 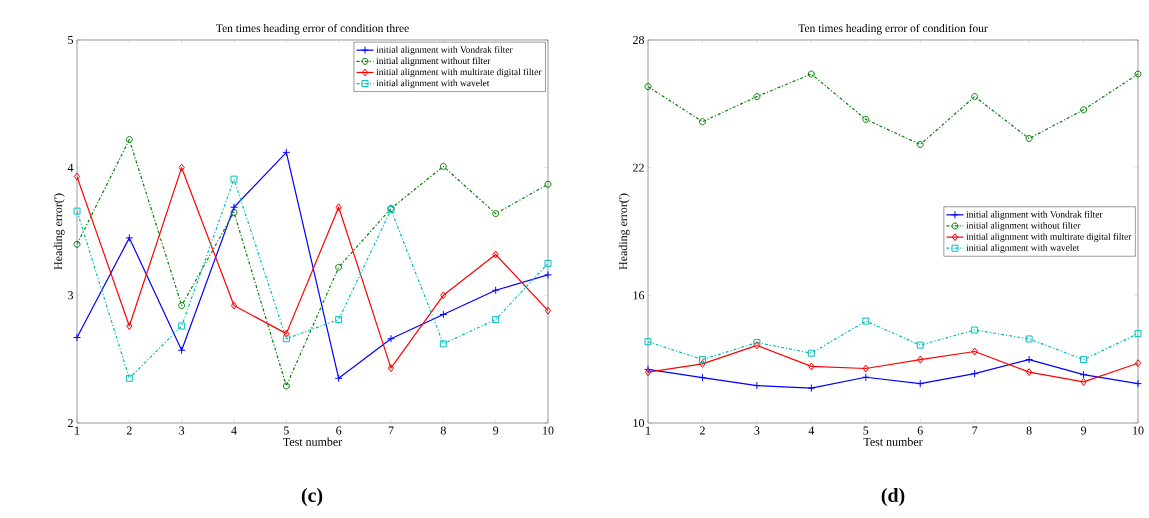 I want to click on y-tick-label: 22, so click(x=638, y=167).